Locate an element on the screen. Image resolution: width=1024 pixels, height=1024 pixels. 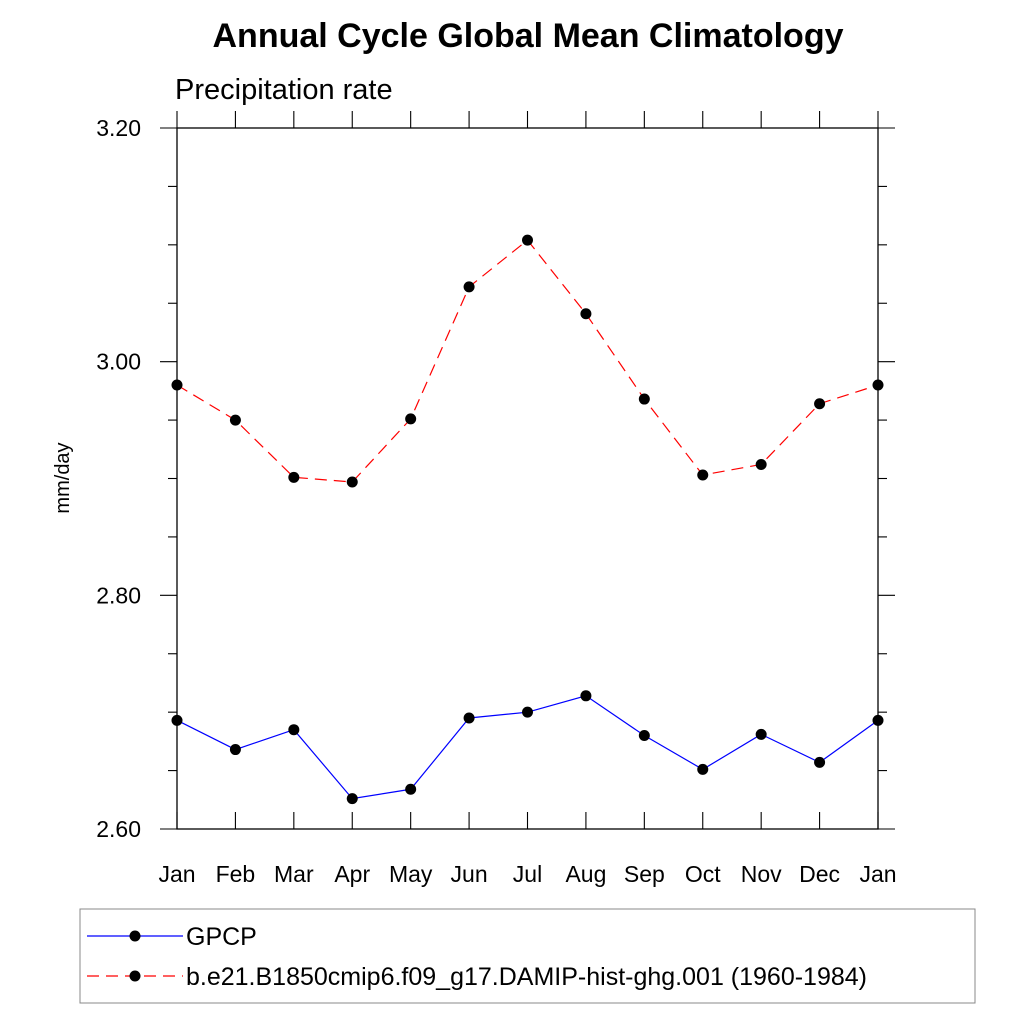
legend-label: GPCP is located at coordinates (221, 937).